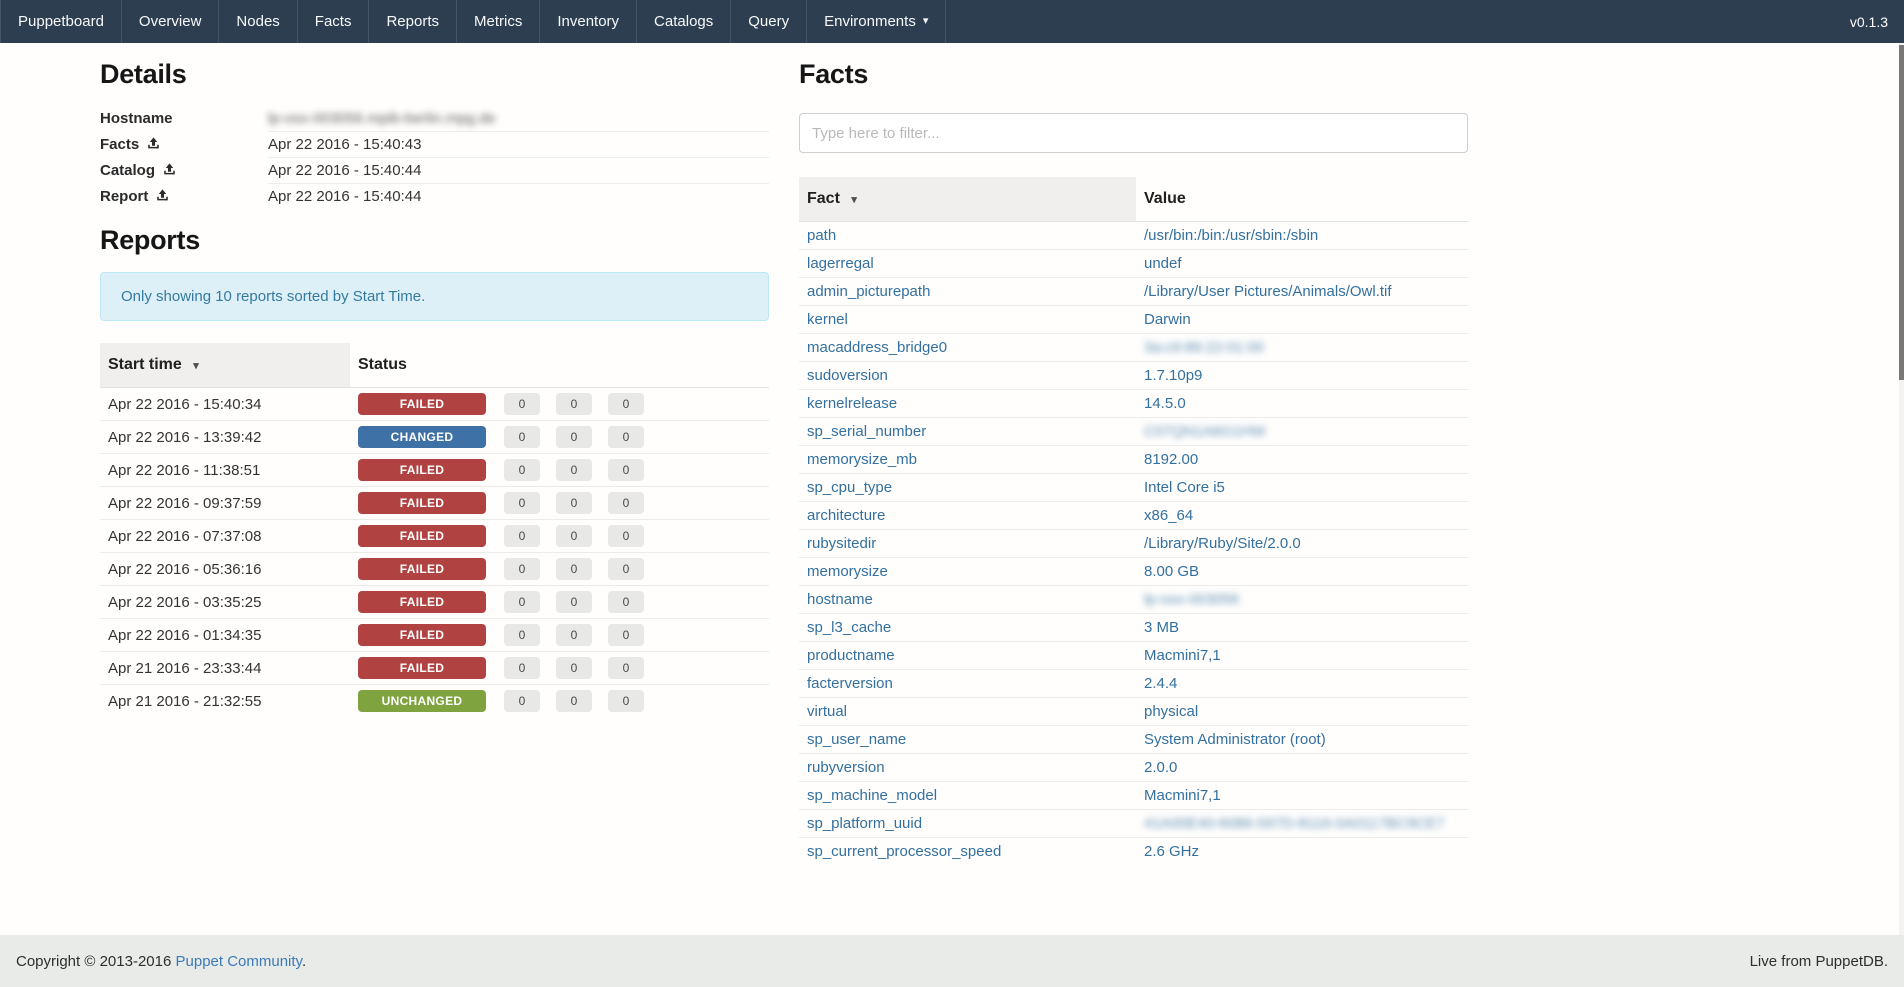 This screenshot has height=987, width=1904. What do you see at coordinates (840, 599) in the screenshot?
I see `fact-name-link: hostname` at bounding box center [840, 599].